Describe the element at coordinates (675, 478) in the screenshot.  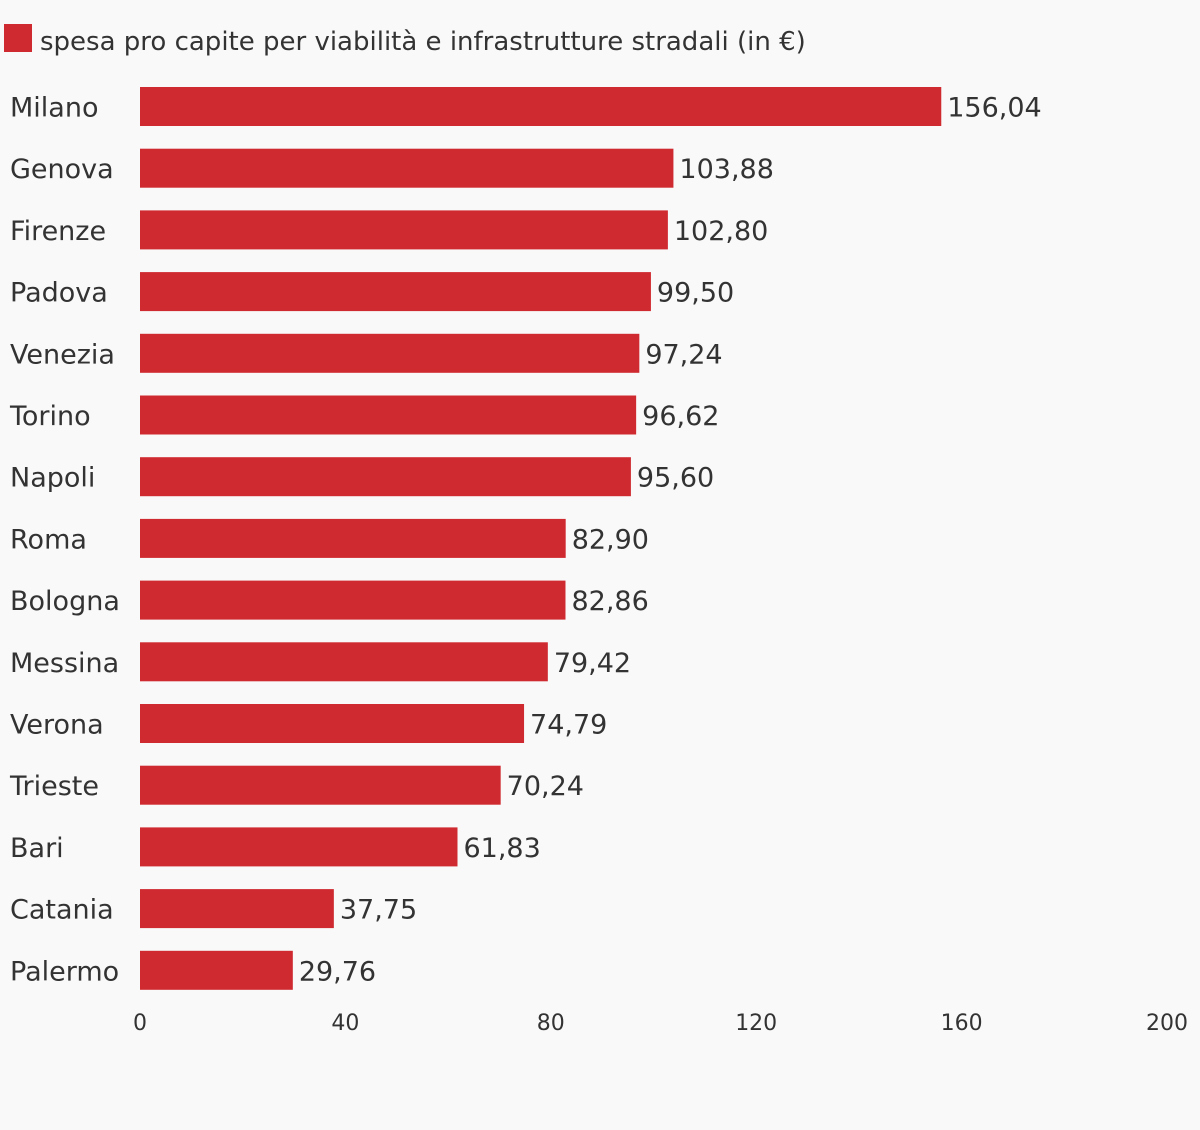
I see `data-label: 95,60` at that location.